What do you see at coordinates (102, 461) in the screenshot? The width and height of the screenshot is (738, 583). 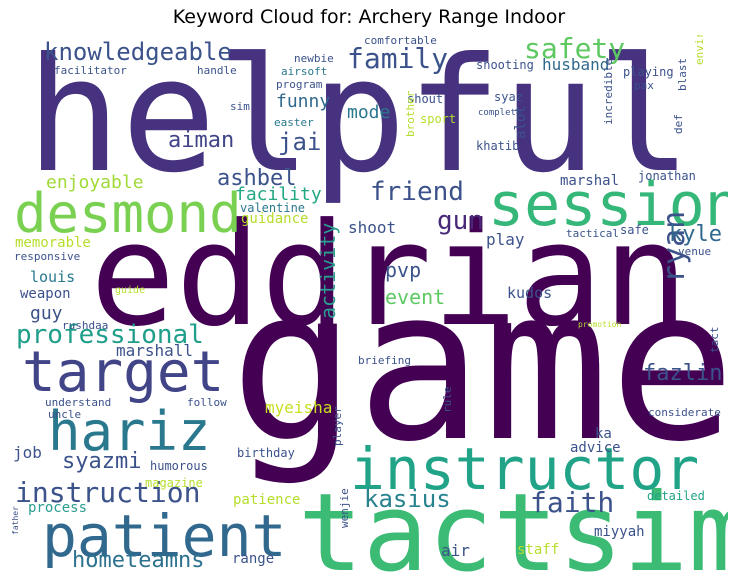 I see `word-syazmi: syazmi` at bounding box center [102, 461].